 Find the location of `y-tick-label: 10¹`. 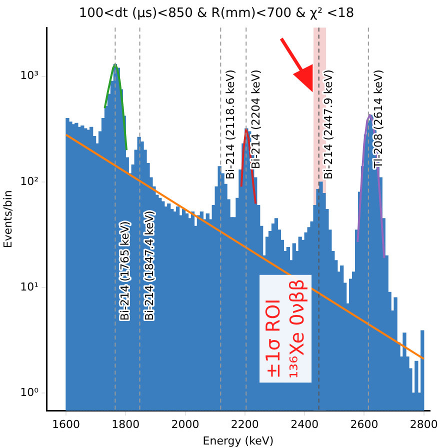

y-tick-label: 10¹ is located at coordinates (29, 287).